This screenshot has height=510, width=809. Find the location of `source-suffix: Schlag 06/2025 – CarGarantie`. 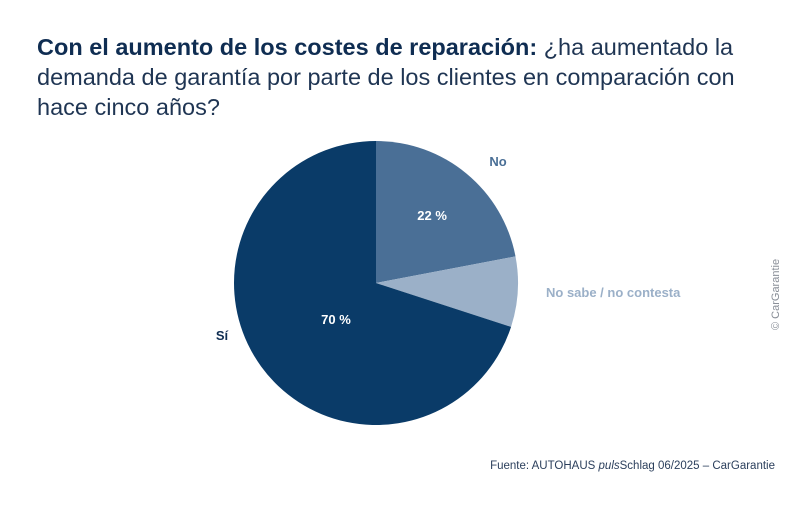

source-suffix: Schlag 06/2025 – CarGarantie is located at coordinates (697, 466).